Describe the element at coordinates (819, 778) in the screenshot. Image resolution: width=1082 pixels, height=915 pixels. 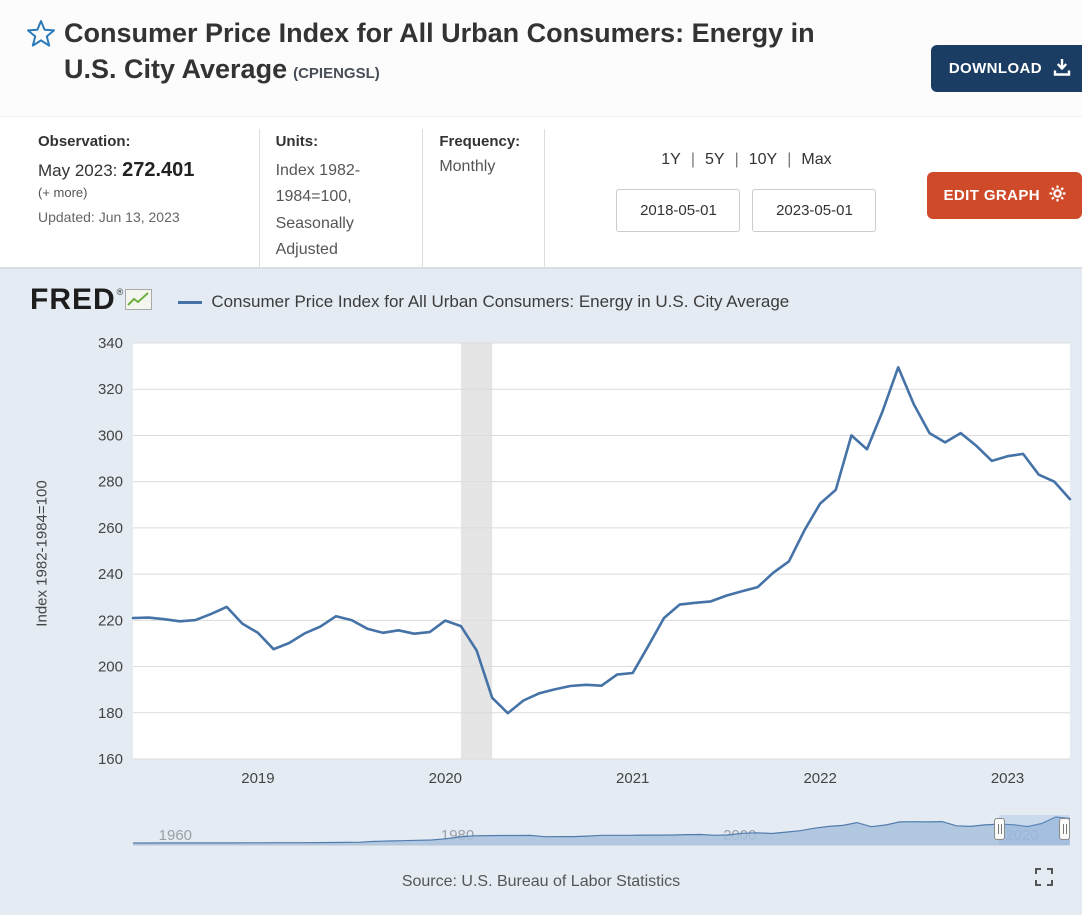
I see `svg-text: 2022` at that location.